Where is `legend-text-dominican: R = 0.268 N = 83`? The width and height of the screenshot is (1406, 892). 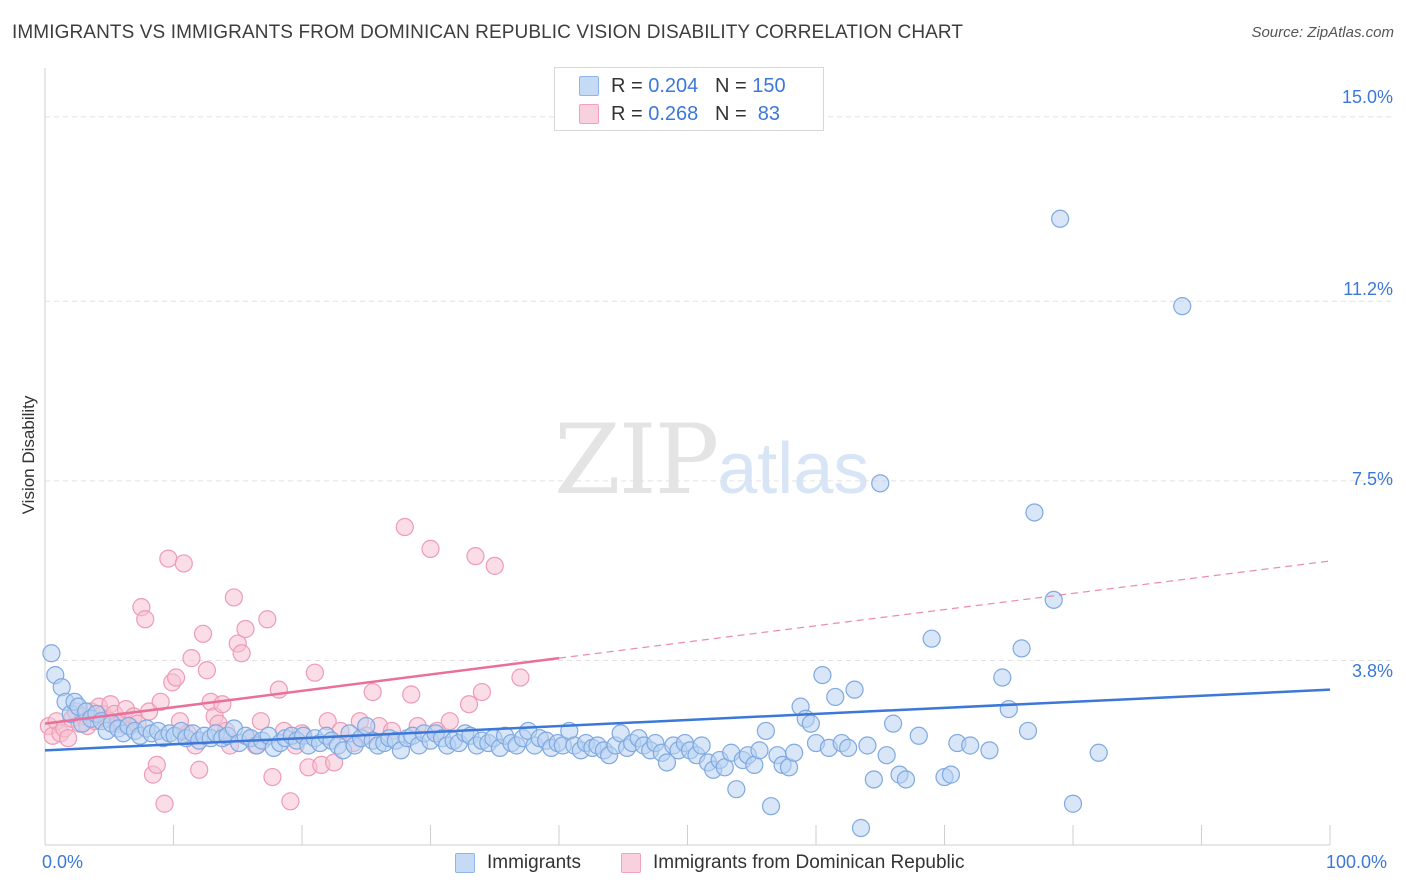 legend-text-dominican: R = 0.268 N = 83 is located at coordinates (696, 114).